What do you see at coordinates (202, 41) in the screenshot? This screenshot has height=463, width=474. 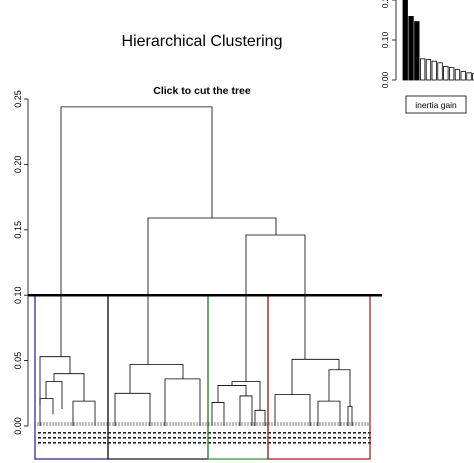 I see `chart-title: Hierarchical Clustering` at bounding box center [202, 41].